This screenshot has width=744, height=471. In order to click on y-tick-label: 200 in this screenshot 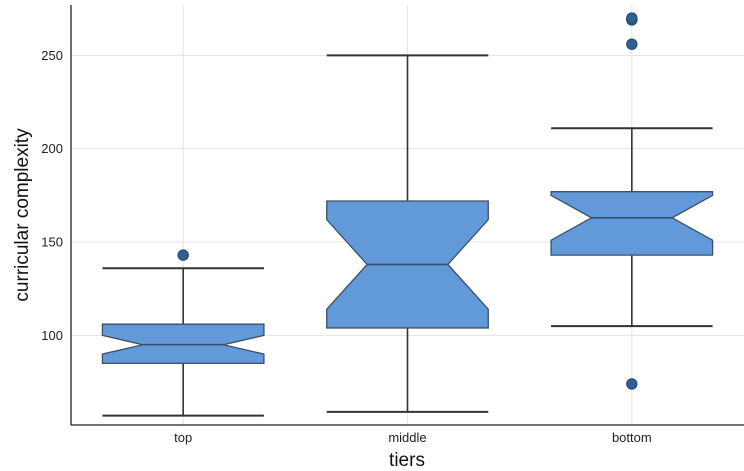, I will do `click(52, 148)`.